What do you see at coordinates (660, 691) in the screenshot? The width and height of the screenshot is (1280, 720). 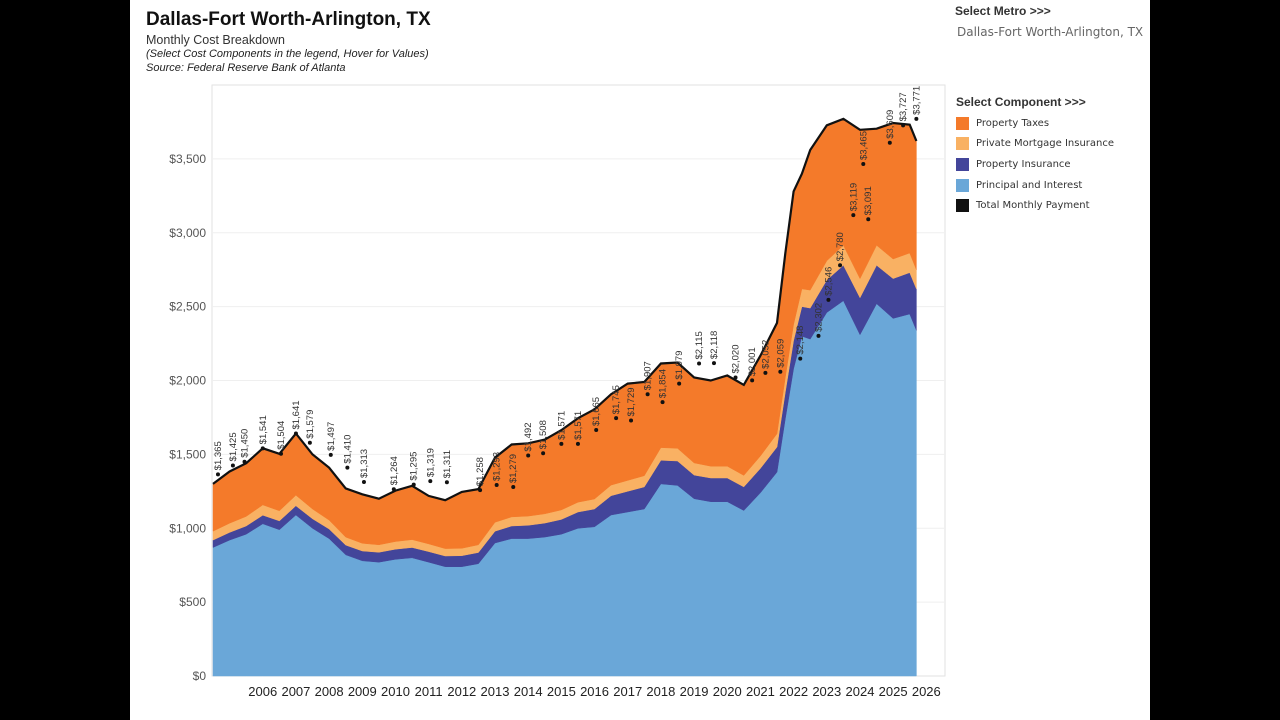 I see `x-tick-label: 2018` at bounding box center [660, 691].